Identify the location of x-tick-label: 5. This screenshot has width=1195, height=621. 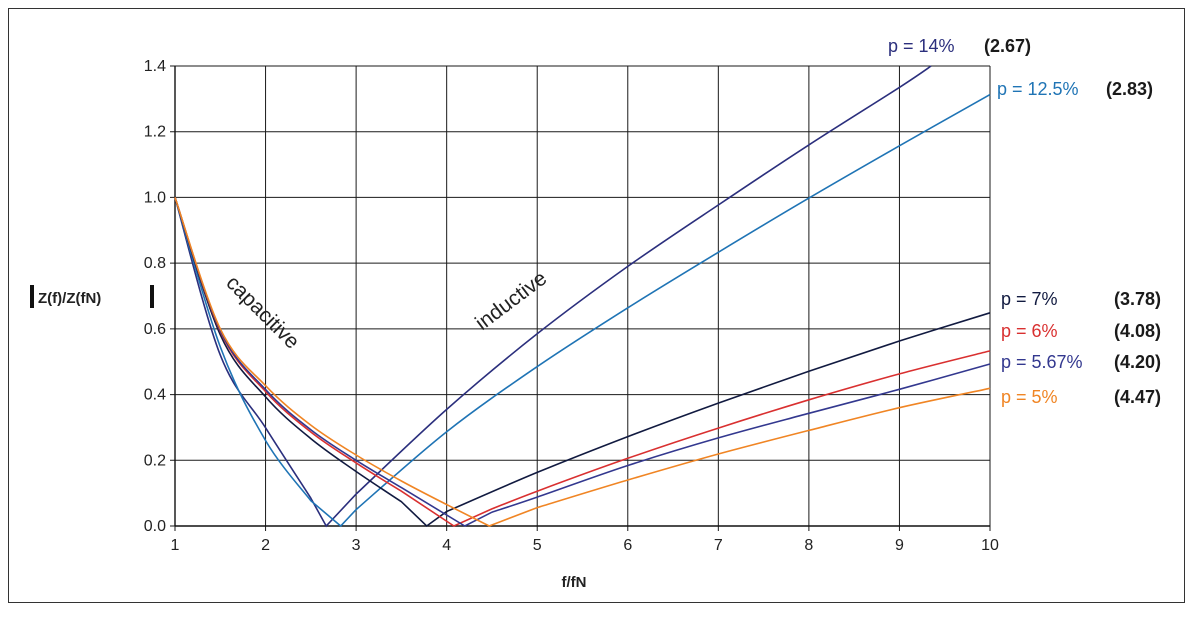
(537, 545).